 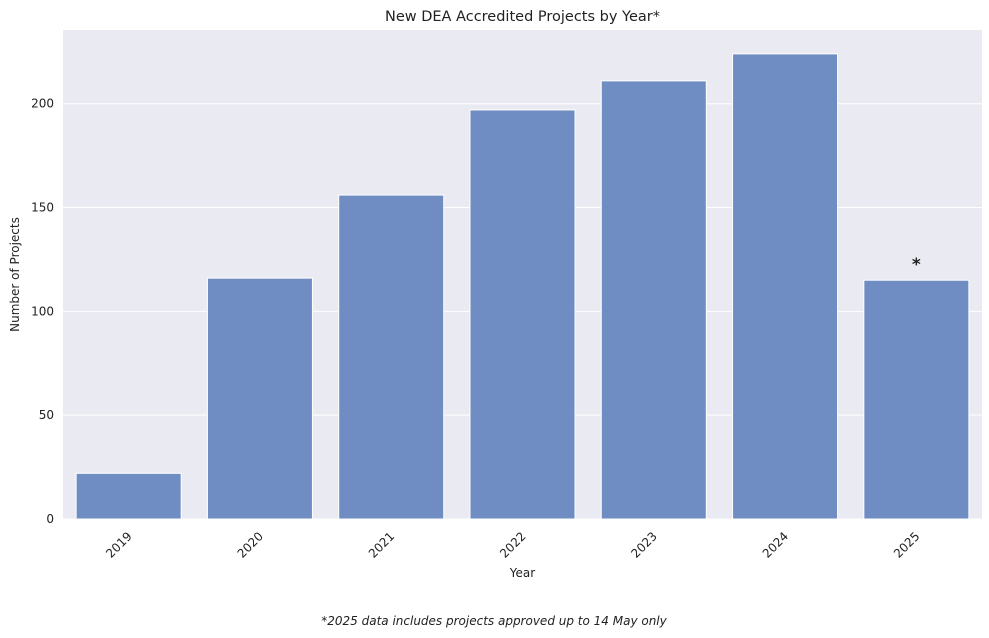 I want to click on bar-2024, so click(x=785, y=286).